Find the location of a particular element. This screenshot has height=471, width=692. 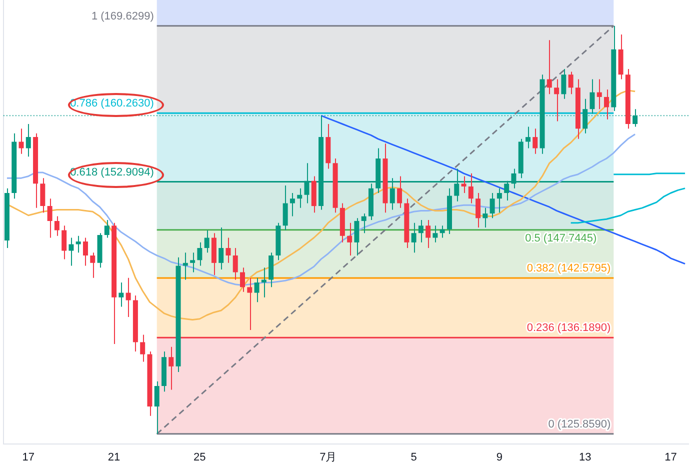

ref-line-label: 0.382 (142.5795) is located at coordinates (568, 268).